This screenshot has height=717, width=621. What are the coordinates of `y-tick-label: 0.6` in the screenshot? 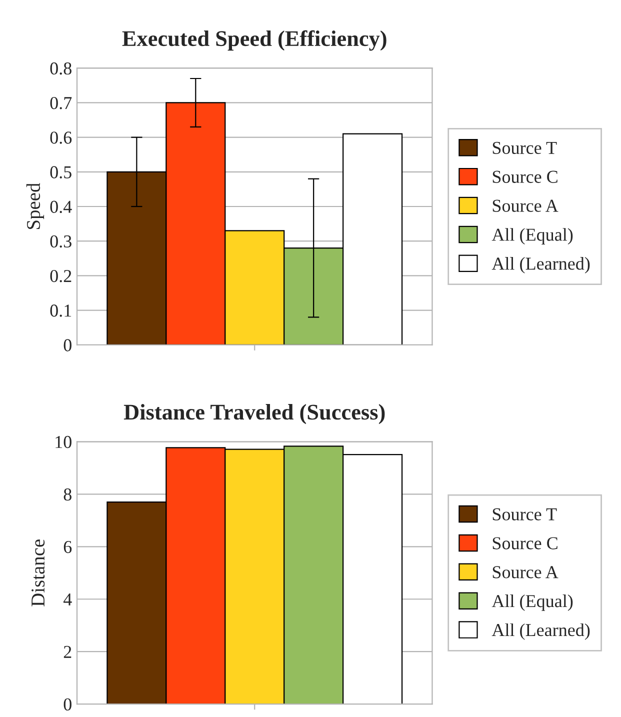 It's located at (61, 138).